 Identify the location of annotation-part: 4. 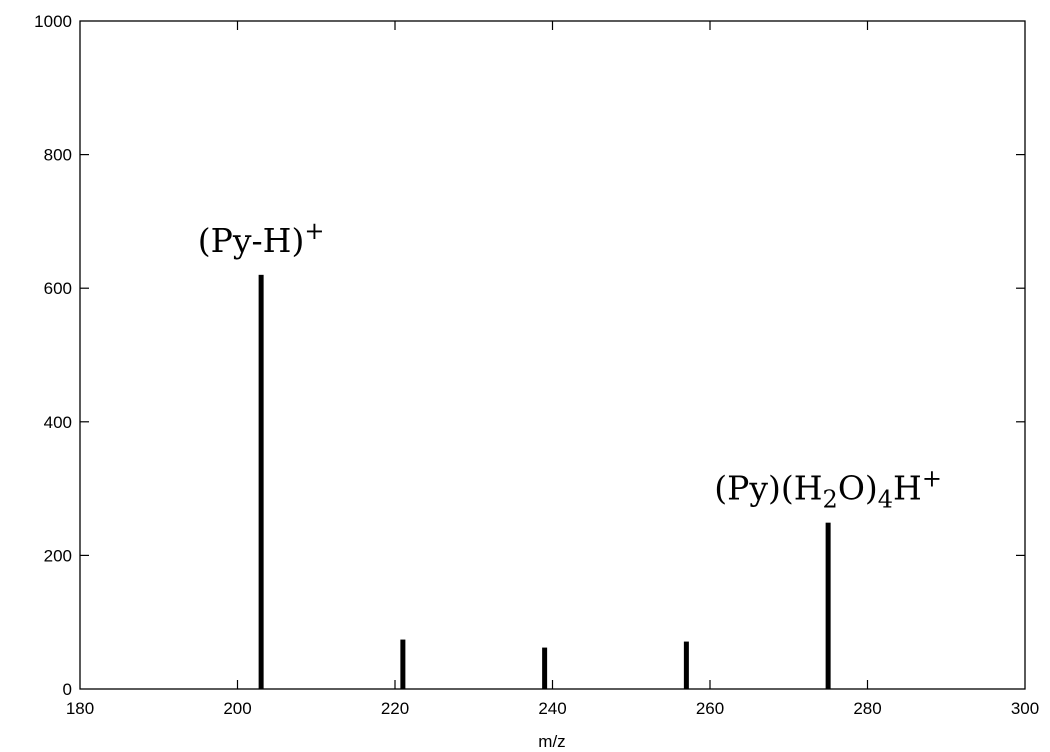
(885, 500).